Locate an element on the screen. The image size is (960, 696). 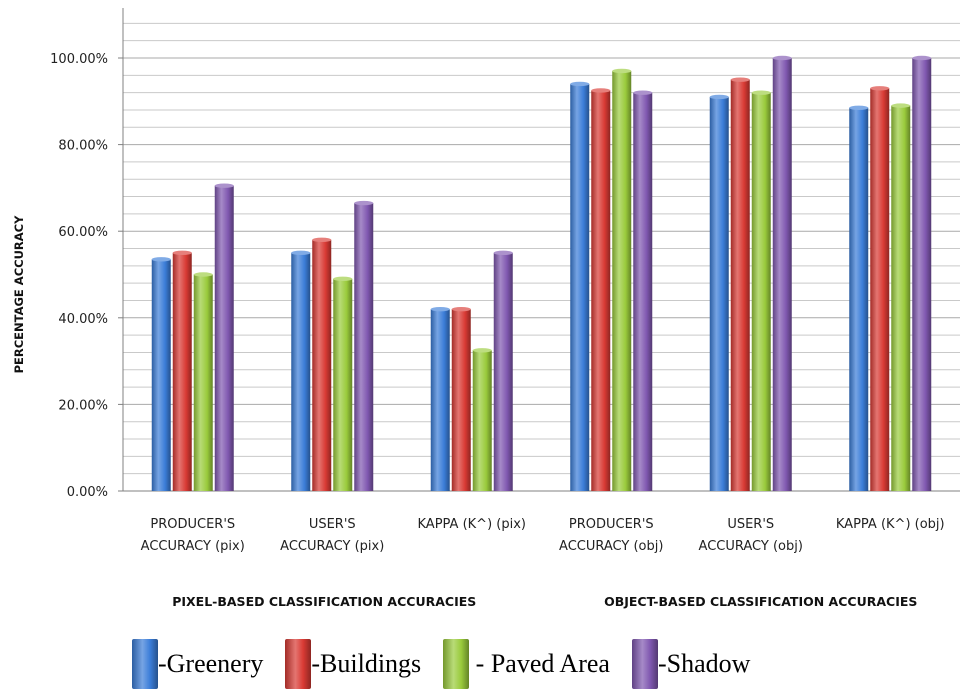
group-label: OBJECT-BASED CLASSIFICATION ACCURACIES is located at coordinates (760, 601).